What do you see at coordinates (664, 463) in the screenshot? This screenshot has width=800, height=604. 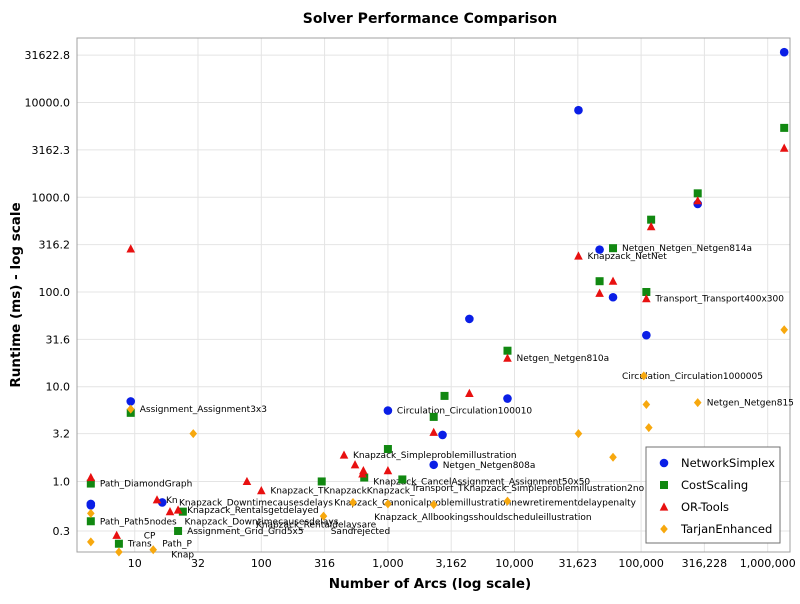 I see `legend-marker-networksimplex` at bounding box center [664, 463].